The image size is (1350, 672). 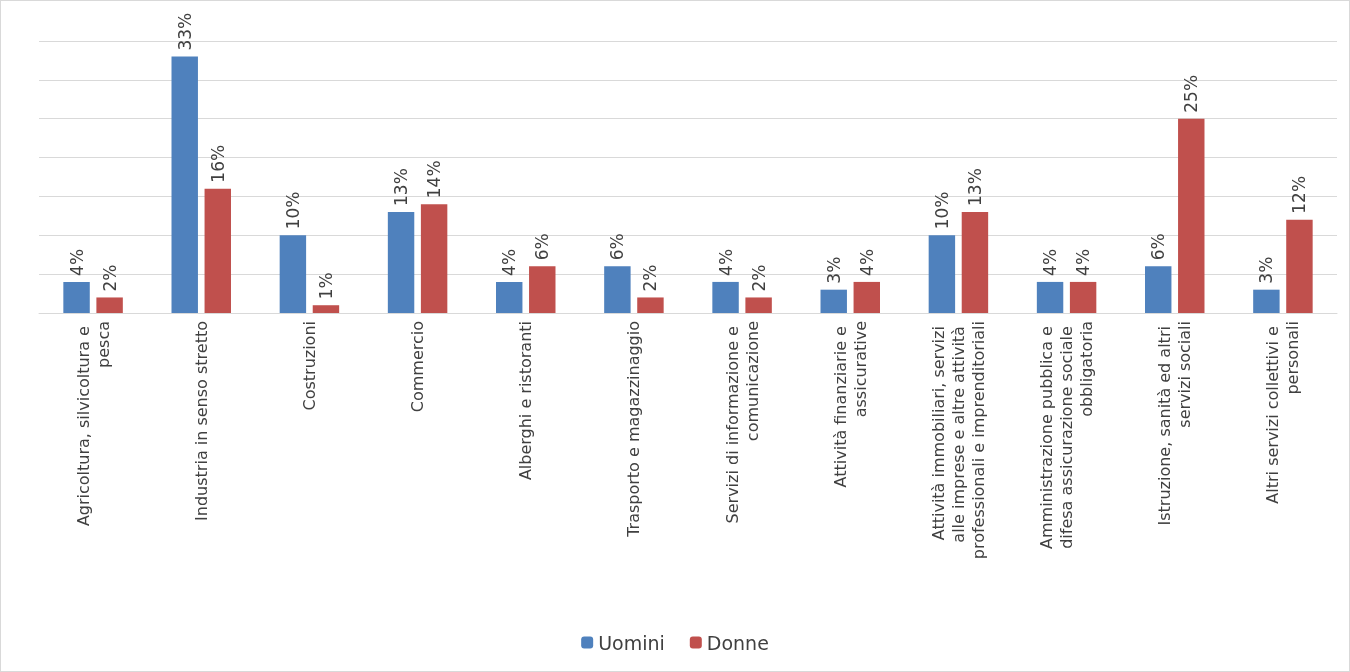 I want to click on x-tick-label: Amministrazione pubblica e difesa assicurazione sociale obbligatoria, so click(x=1067, y=435).